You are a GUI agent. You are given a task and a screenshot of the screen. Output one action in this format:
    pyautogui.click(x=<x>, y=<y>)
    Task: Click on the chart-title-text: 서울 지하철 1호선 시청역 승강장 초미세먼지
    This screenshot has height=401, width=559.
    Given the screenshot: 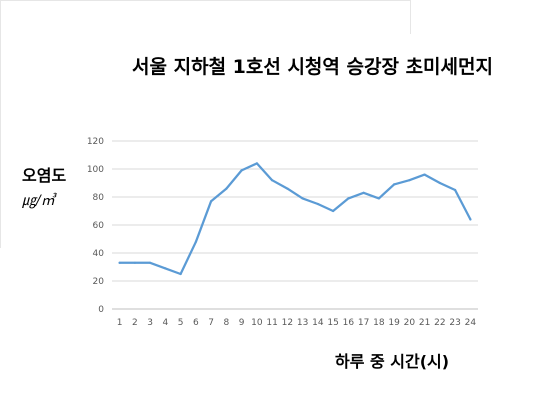 What is the action you would take?
    pyautogui.click(x=312, y=67)
    